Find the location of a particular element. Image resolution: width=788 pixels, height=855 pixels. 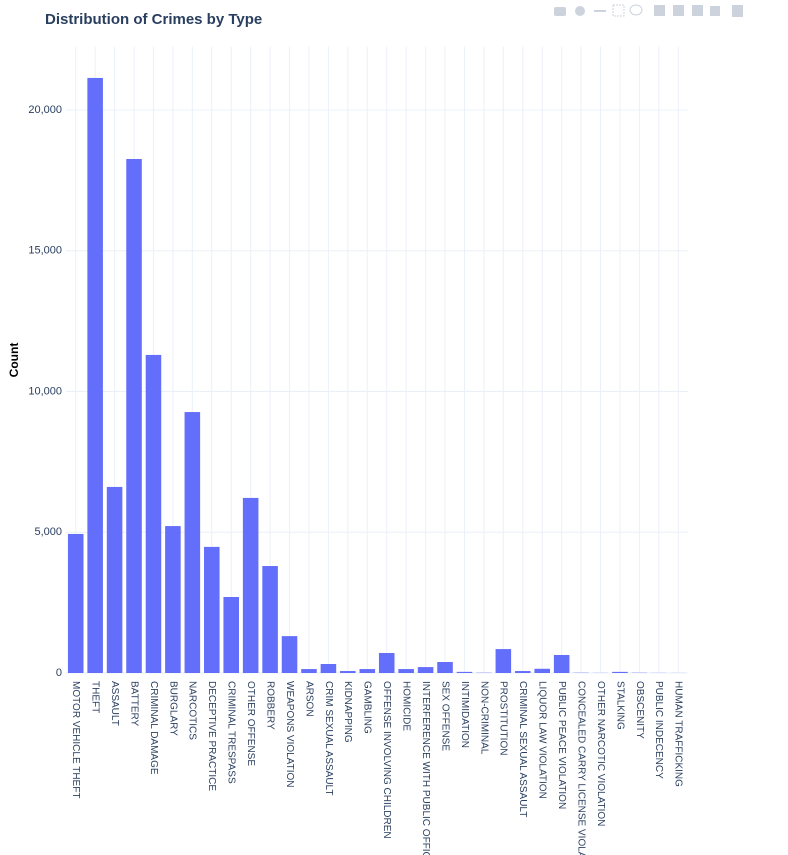

autoscale-button is located at coordinates (697, 10).